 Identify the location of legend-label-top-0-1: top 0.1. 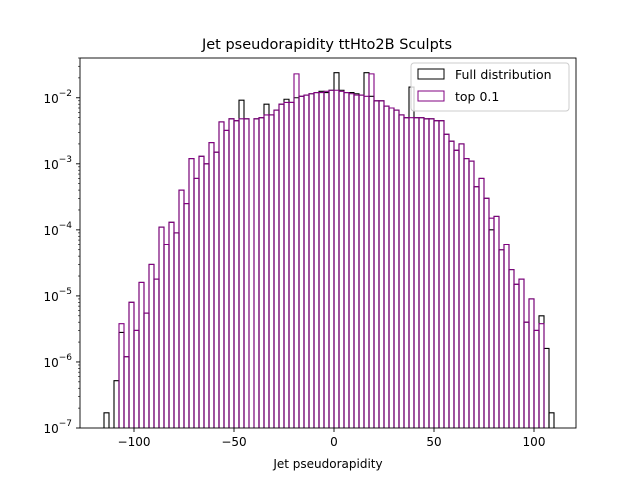
(477, 96).